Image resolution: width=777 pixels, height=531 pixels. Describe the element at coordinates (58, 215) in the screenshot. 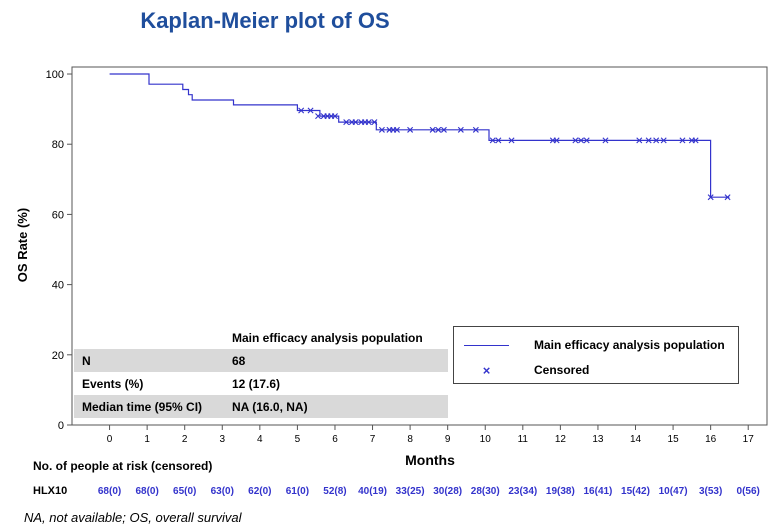

I see `y-tick-label: 60` at that location.